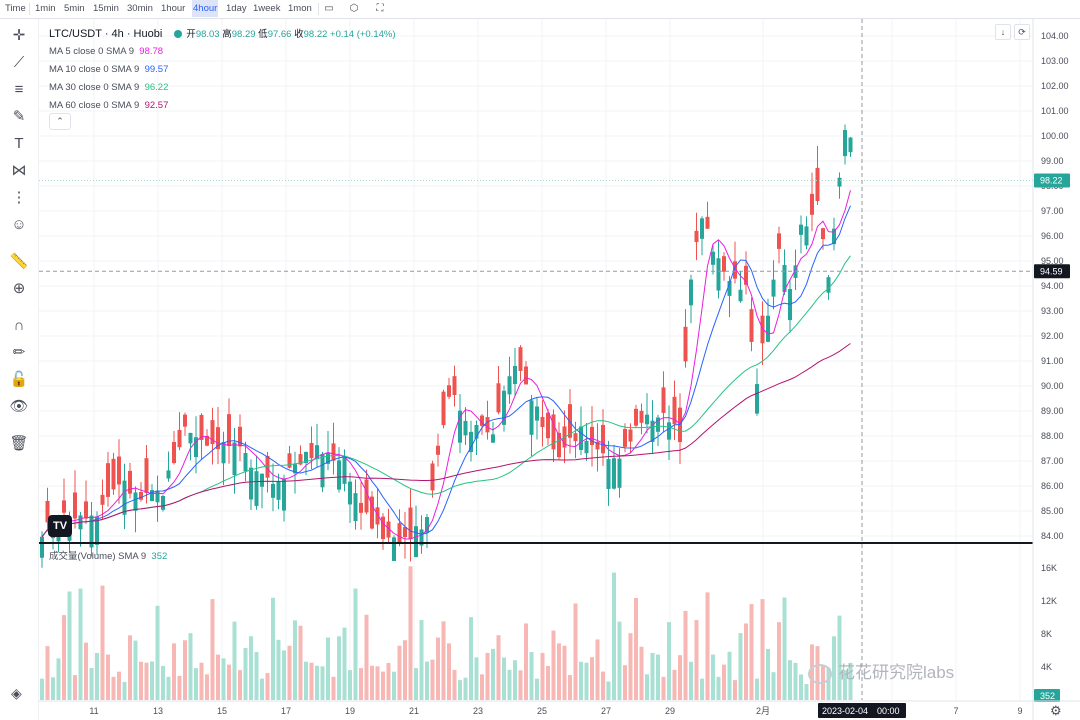 This screenshot has width=1080, height=720. Describe the element at coordinates (329, 8) in the screenshot. I see `chart-type-icon: ▭` at that location.